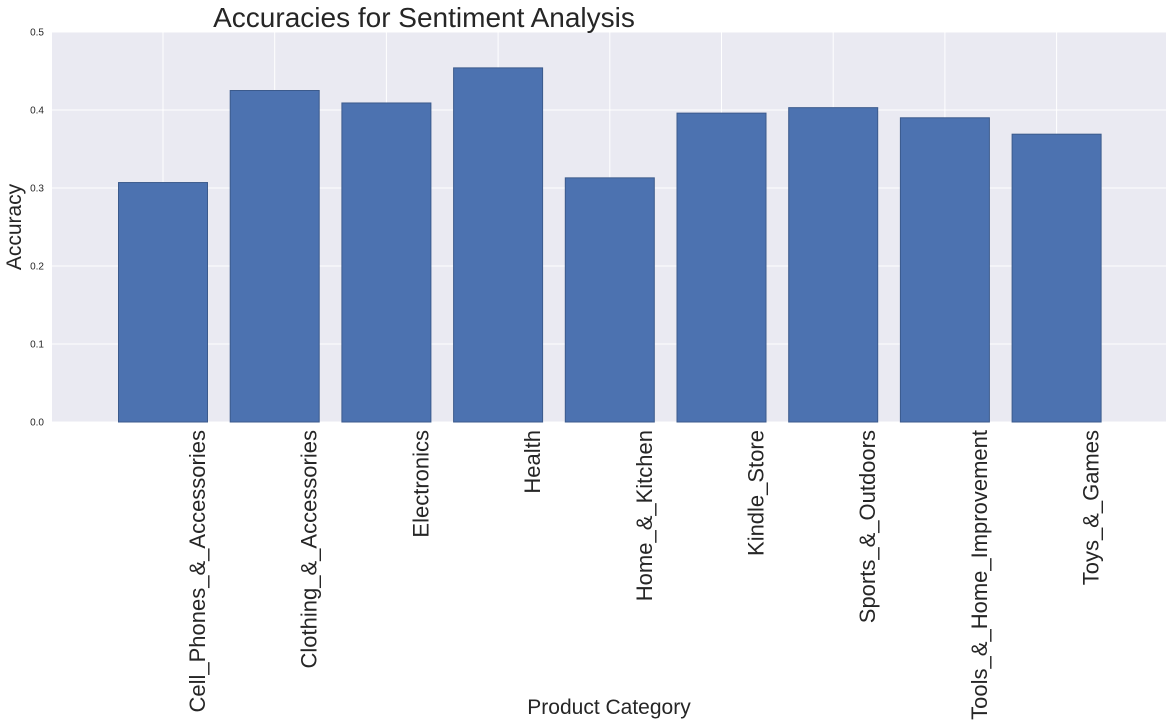 This screenshot has height=724, width=1174. Describe the element at coordinates (979, 575) in the screenshot. I see `x-tick-label: Tools_&_Home_Improvement` at that location.